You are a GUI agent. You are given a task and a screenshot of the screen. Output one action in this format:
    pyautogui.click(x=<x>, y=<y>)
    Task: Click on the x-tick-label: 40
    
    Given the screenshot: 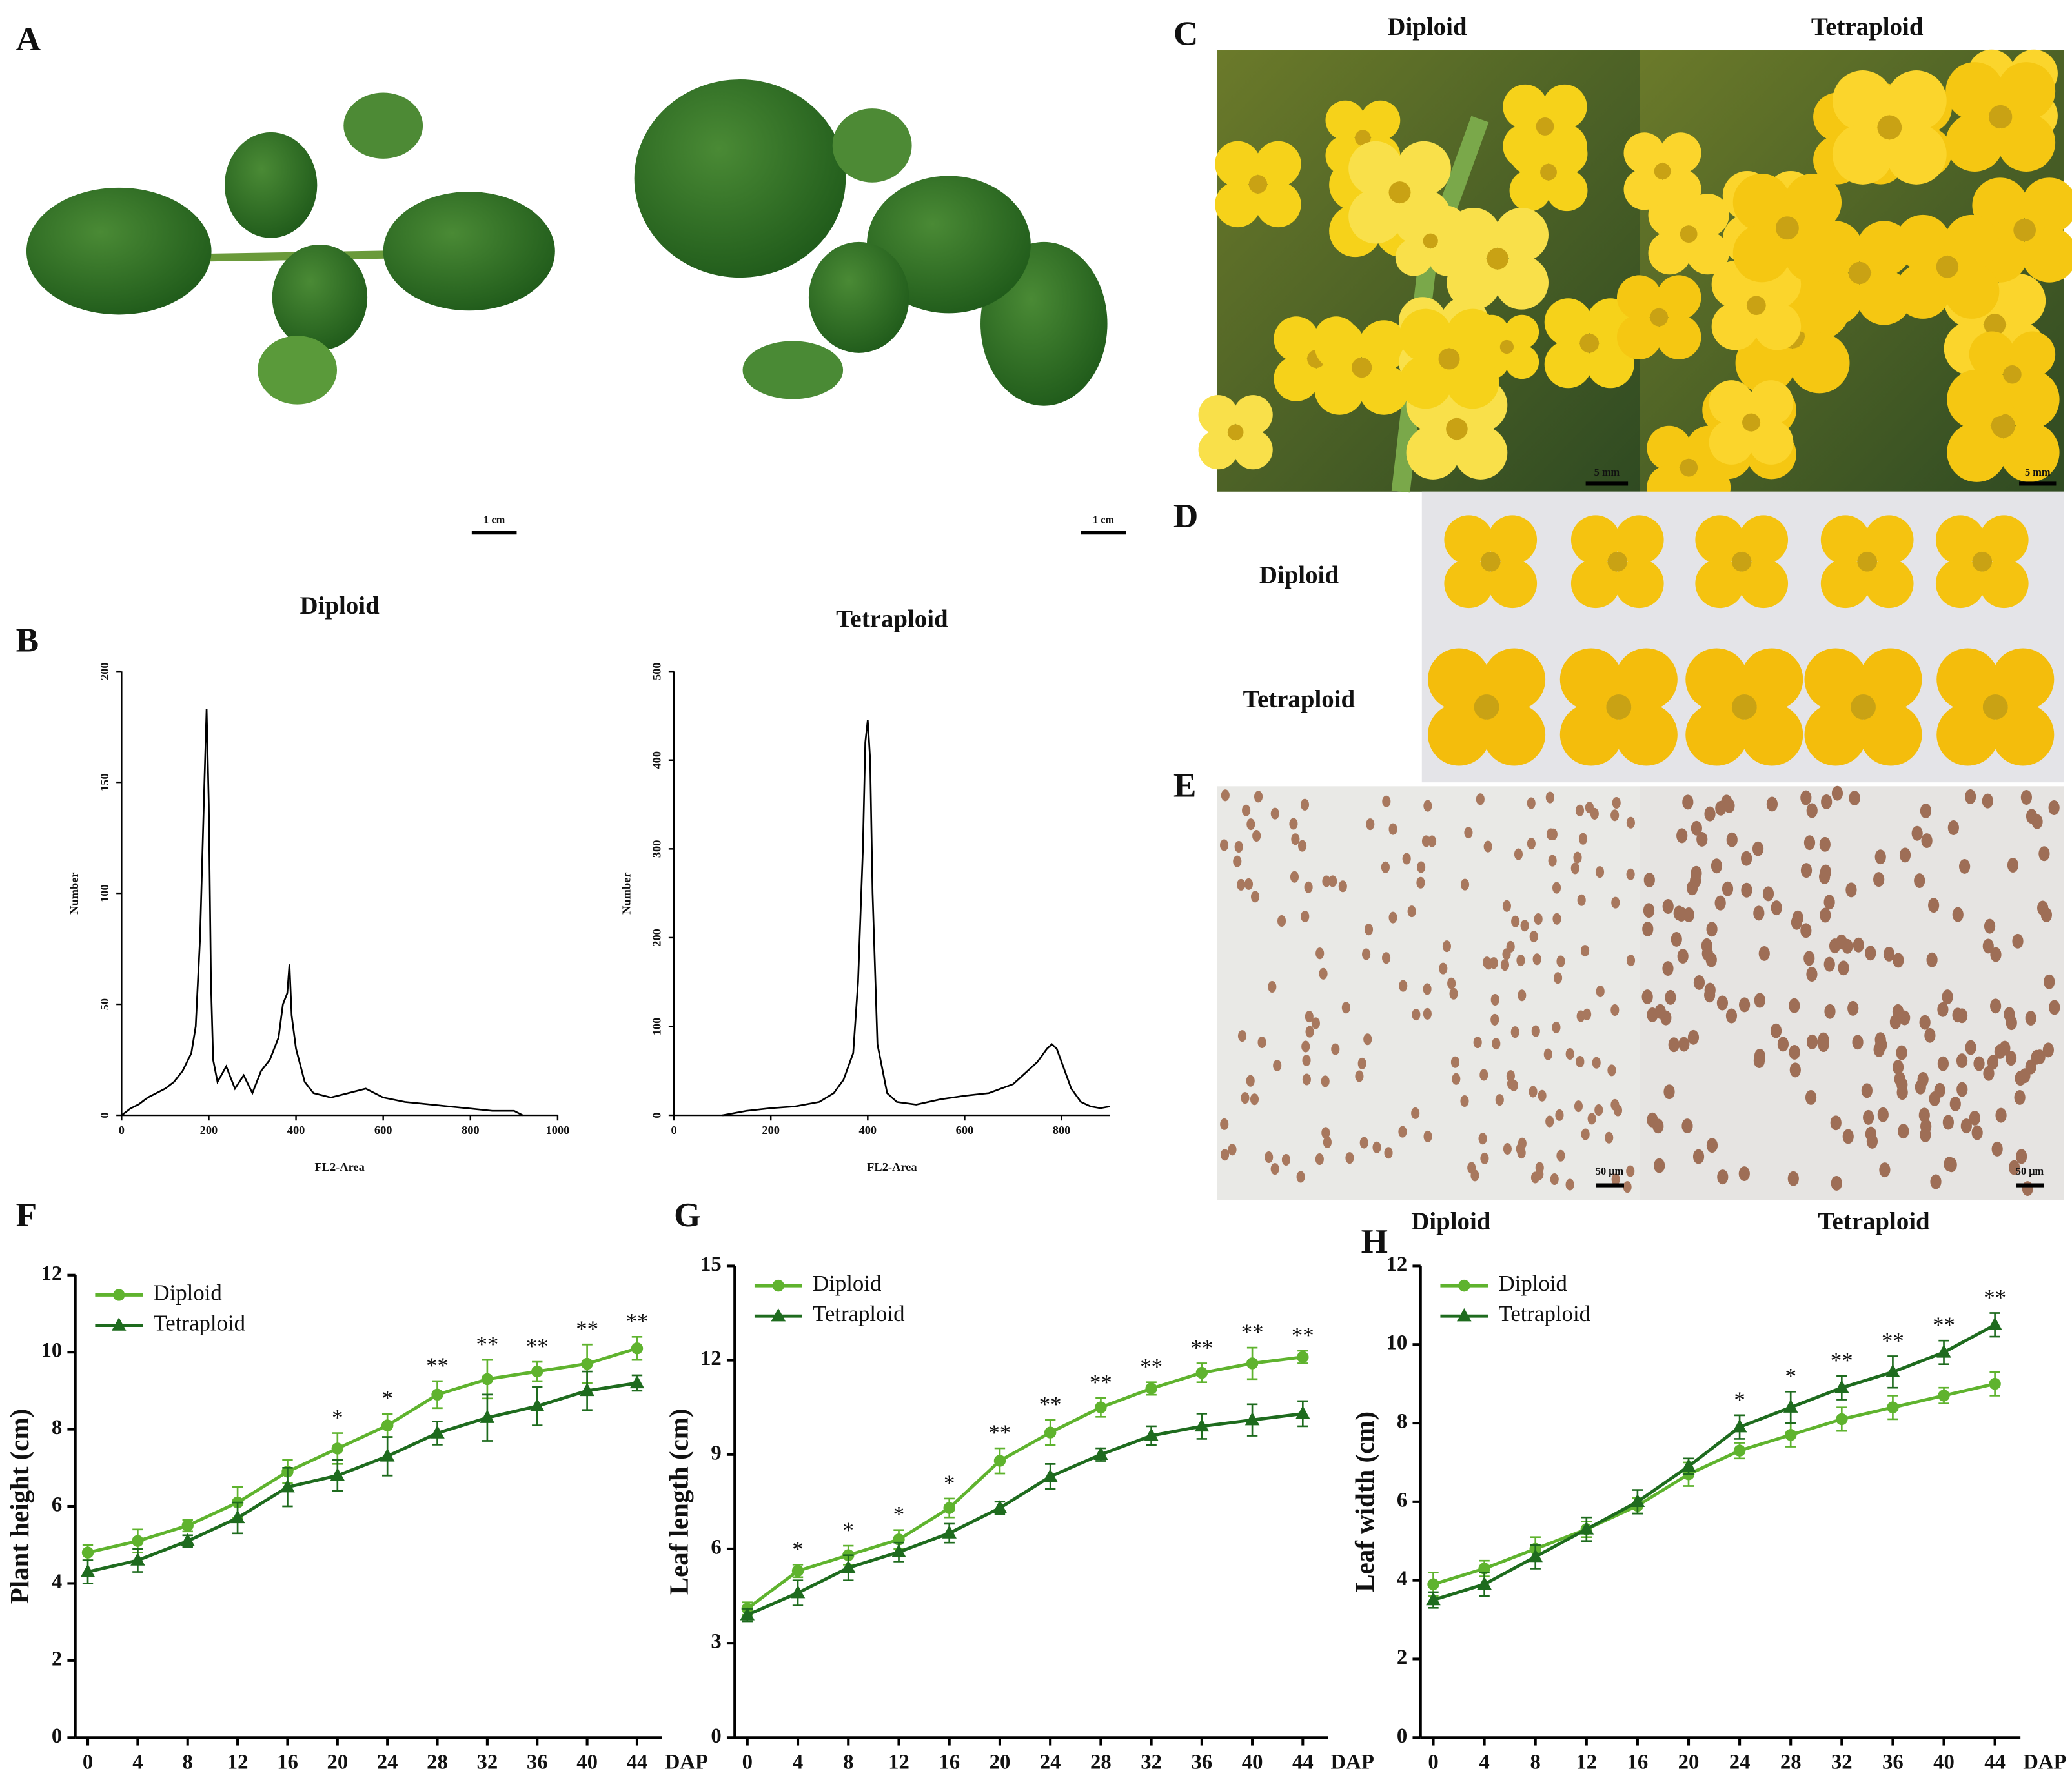 What is the action you would take?
    pyautogui.click(x=1252, y=1763)
    